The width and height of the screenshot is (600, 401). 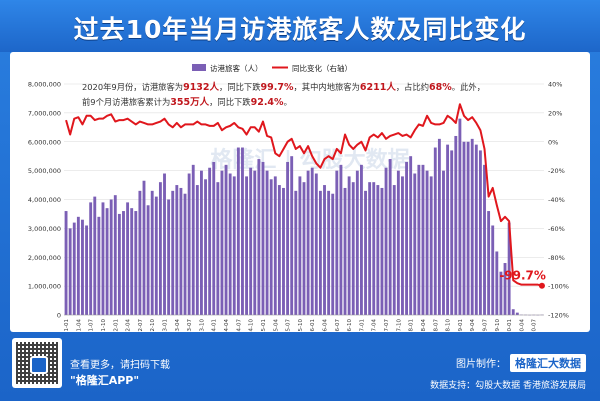 What do you see at coordinates (362, 325) in the screenshot?
I see `x-tick-label: 2017-01` at bounding box center [362, 325].